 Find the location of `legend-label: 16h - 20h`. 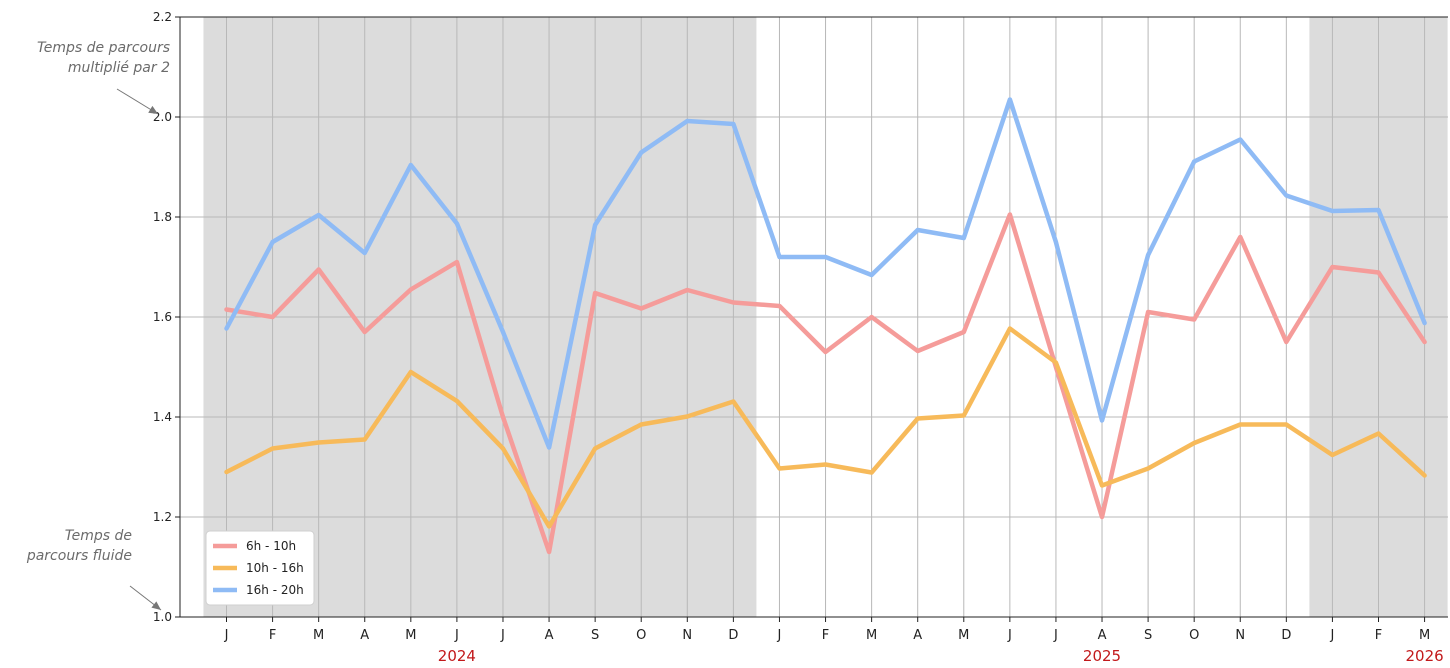

legend-label: 16h - 20h is located at coordinates (275, 590).